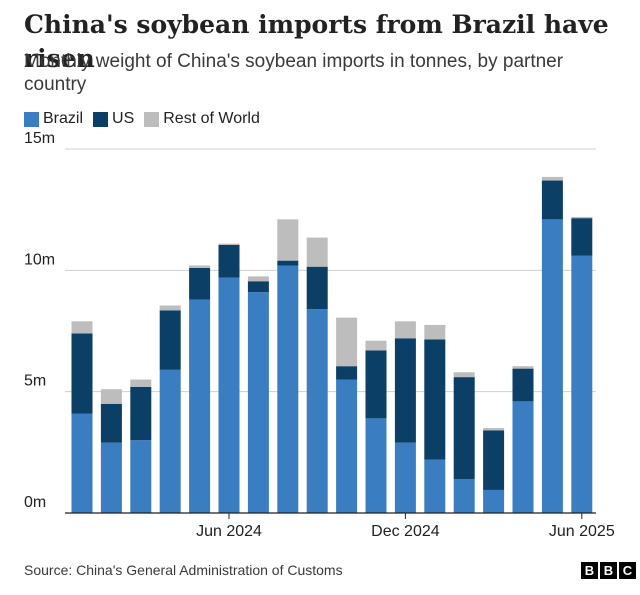  Describe the element at coordinates (152, 119) in the screenshot. I see `legend-swatch-rest-of-world` at that location.